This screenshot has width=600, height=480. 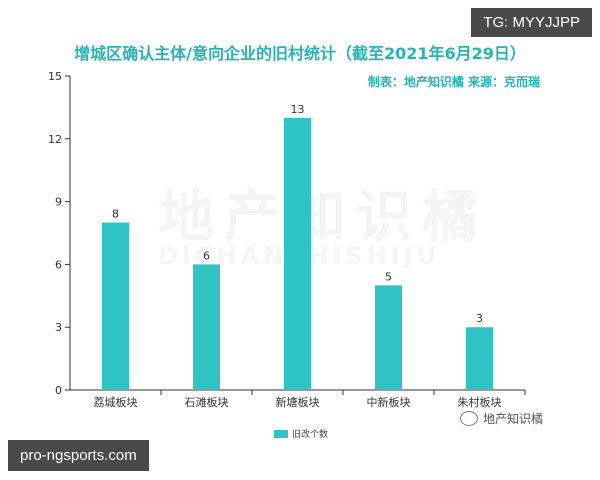 I want to click on chart-credit: 制表：地产知识橘 来源：克而瑞, so click(x=453, y=82).